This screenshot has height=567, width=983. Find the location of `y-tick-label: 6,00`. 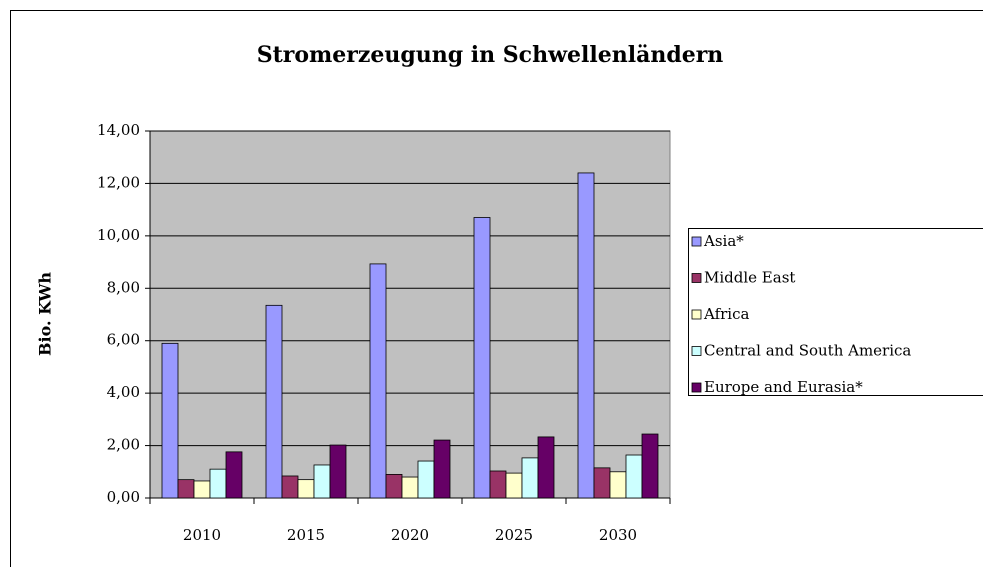

y-tick-label: 6,00 is located at coordinates (123, 340).